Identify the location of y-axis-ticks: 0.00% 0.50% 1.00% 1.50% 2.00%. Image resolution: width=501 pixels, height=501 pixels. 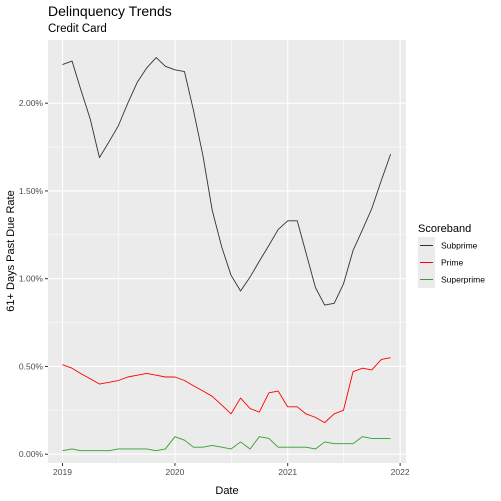
(33, 278).